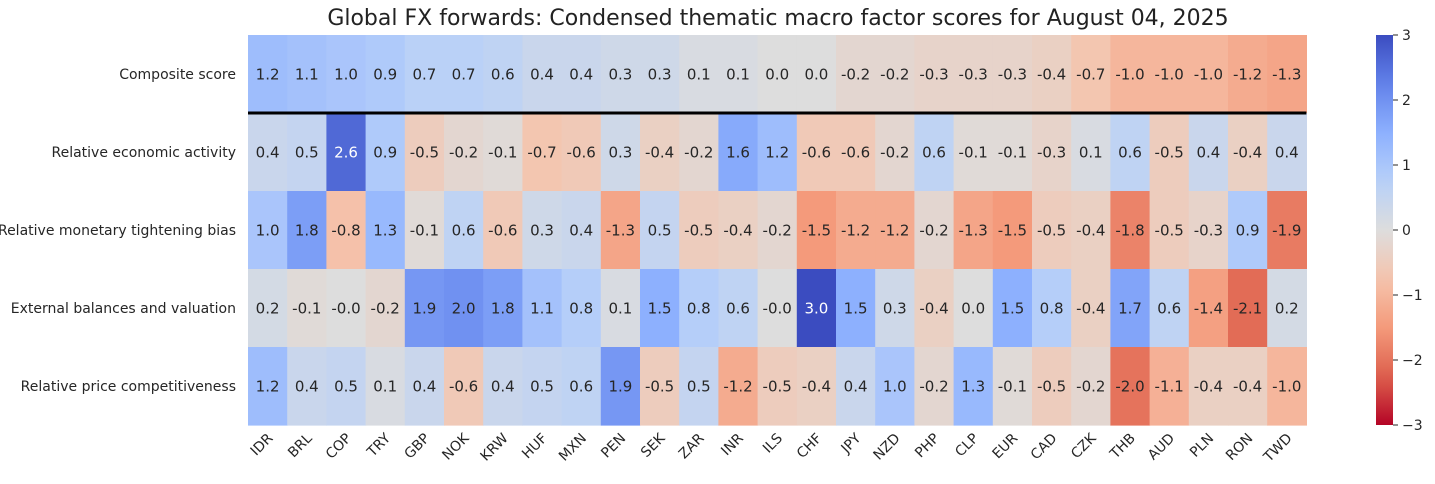 The height and width of the screenshot is (484, 1435). What do you see at coordinates (306, 309) in the screenshot?
I see `cell-value-label: -0.1` at bounding box center [306, 309].